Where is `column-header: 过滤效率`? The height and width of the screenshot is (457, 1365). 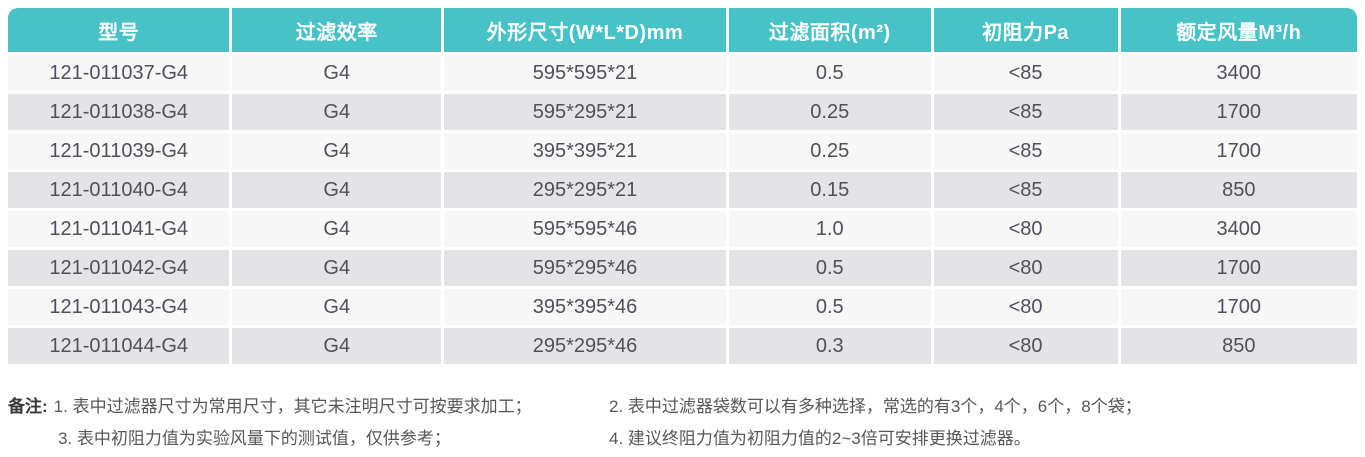
column-header: 过滤效率 is located at coordinates (337, 30).